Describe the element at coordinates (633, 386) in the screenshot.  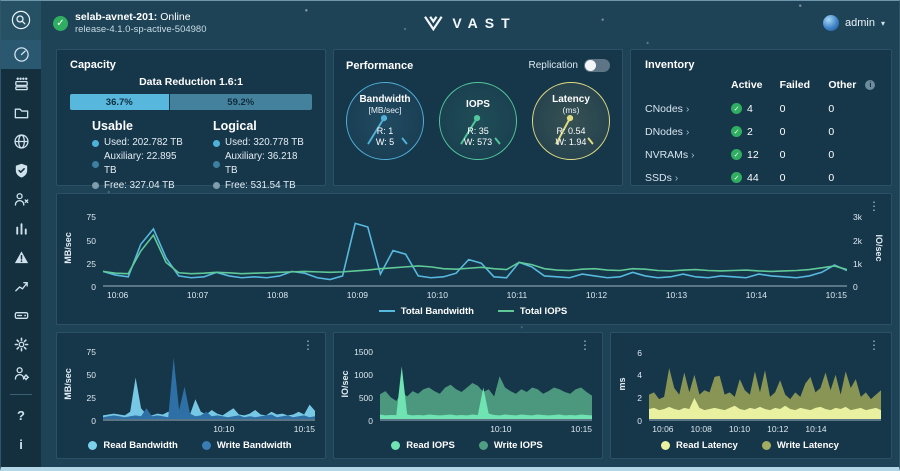
I see `y-axis-left: ms 6 4 2 0` at that location.